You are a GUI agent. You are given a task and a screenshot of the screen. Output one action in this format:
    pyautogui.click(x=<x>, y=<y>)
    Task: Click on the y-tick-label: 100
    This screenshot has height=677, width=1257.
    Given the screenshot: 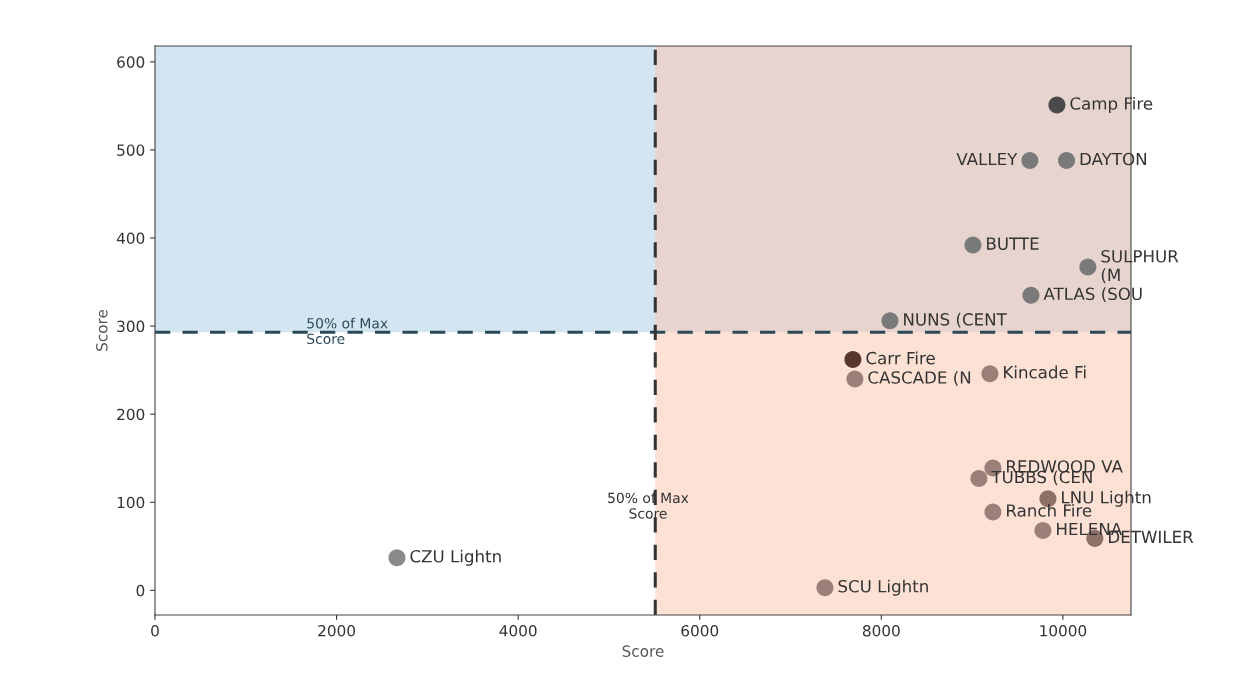 What is the action you would take?
    pyautogui.click(x=131, y=502)
    